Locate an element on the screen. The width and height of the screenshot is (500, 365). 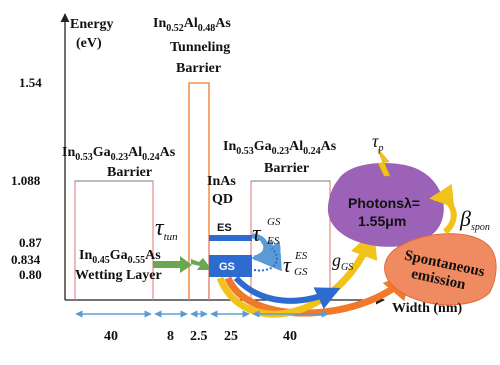
tunnel-barrier-label-2: Barrier is located at coordinates (198, 68).